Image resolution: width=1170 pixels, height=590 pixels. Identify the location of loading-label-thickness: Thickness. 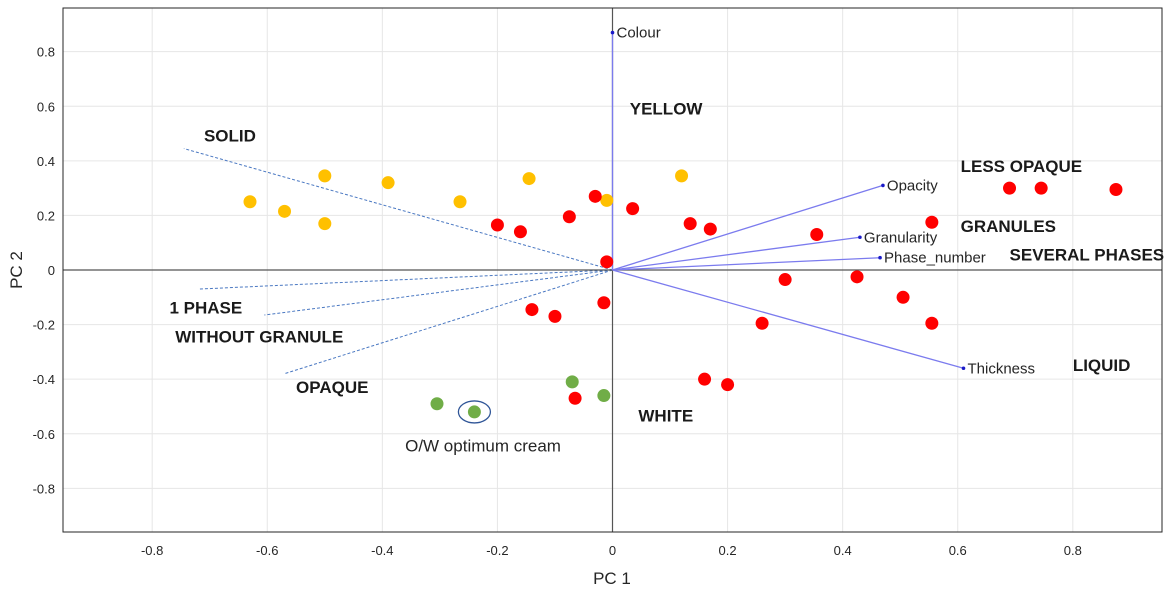
(1001, 368).